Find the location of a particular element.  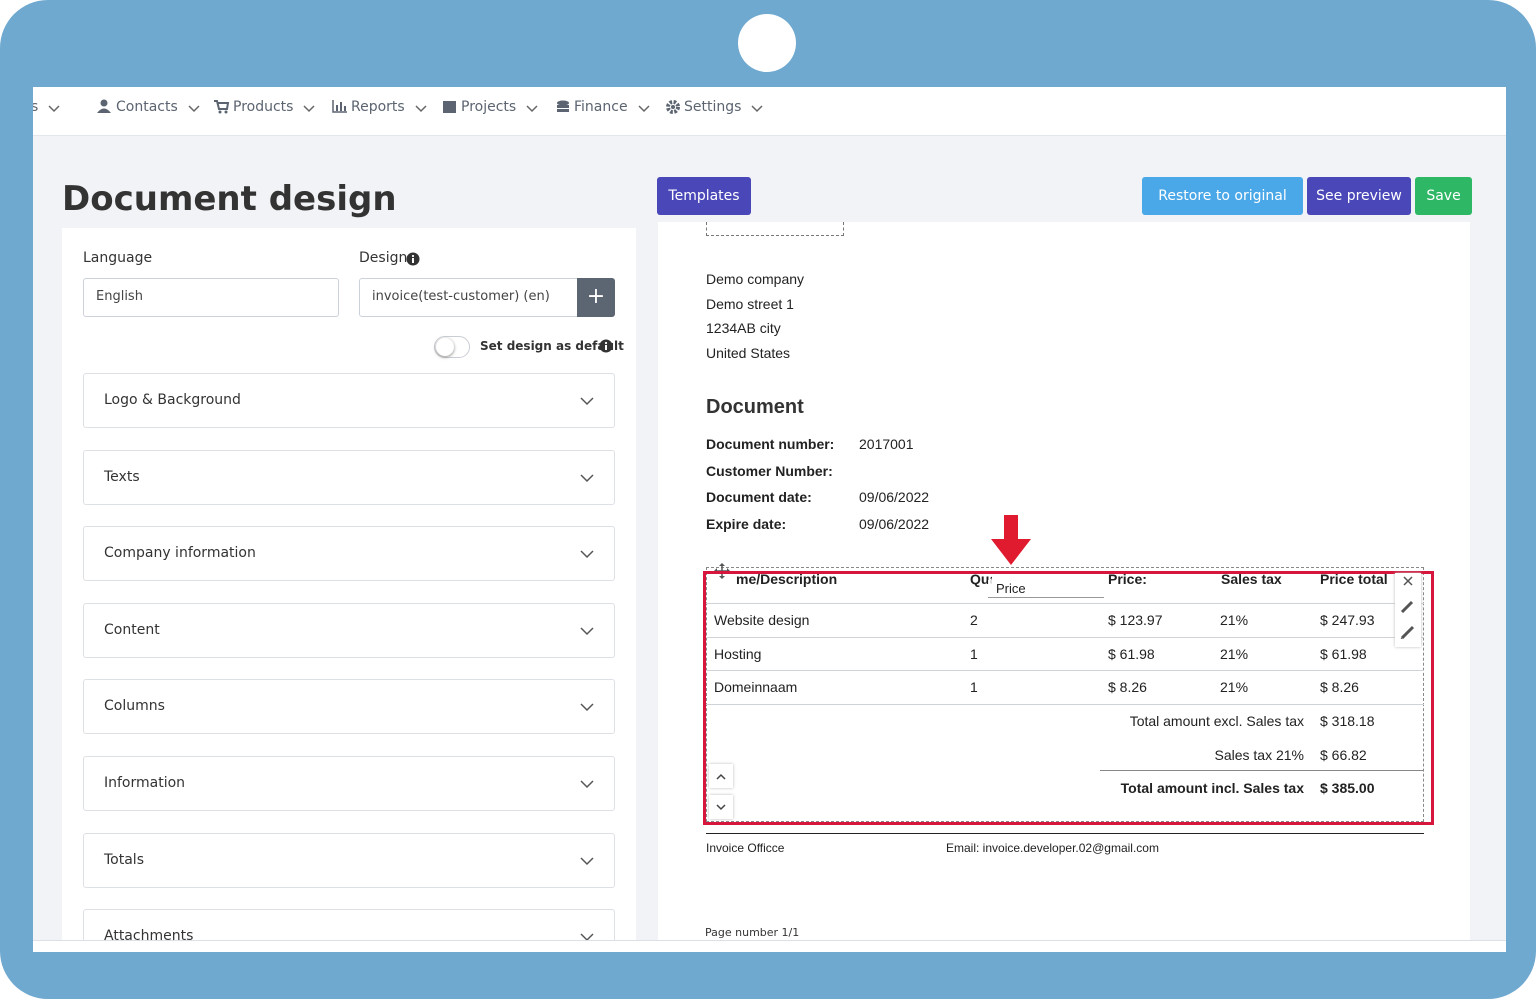

red-selection is located at coordinates (1068, 698).